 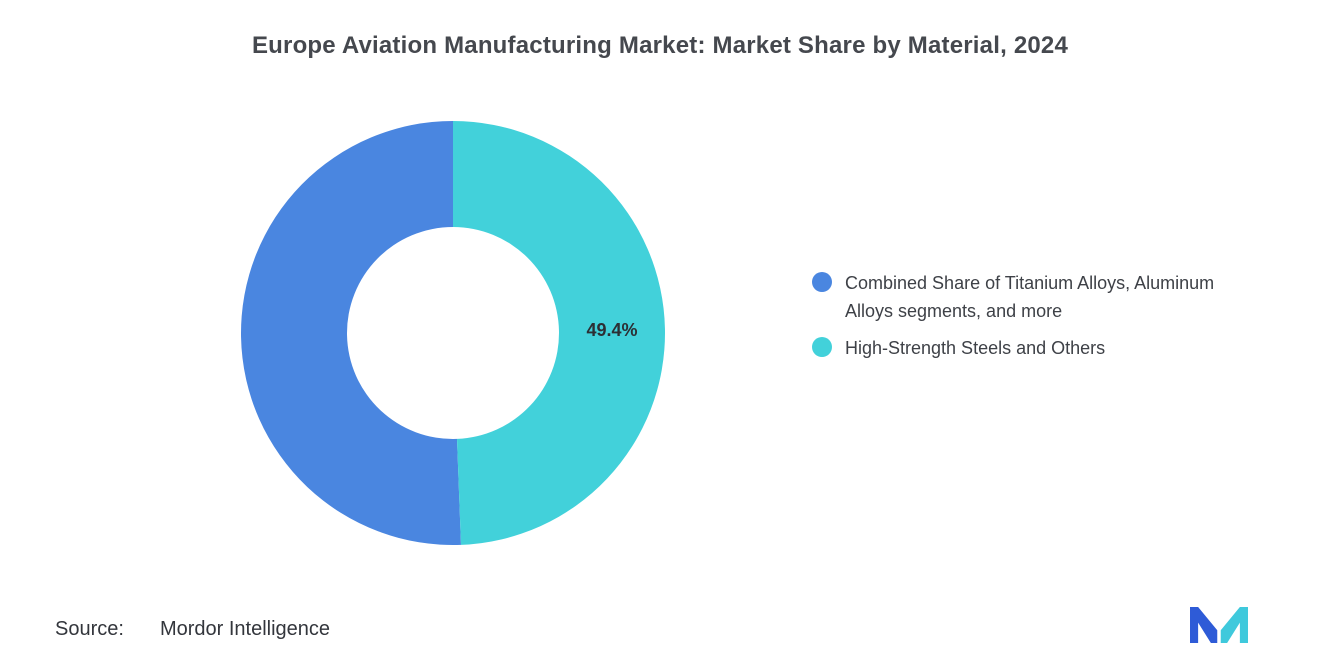 I want to click on mordor-intelligence-logo, so click(x=1219, y=625).